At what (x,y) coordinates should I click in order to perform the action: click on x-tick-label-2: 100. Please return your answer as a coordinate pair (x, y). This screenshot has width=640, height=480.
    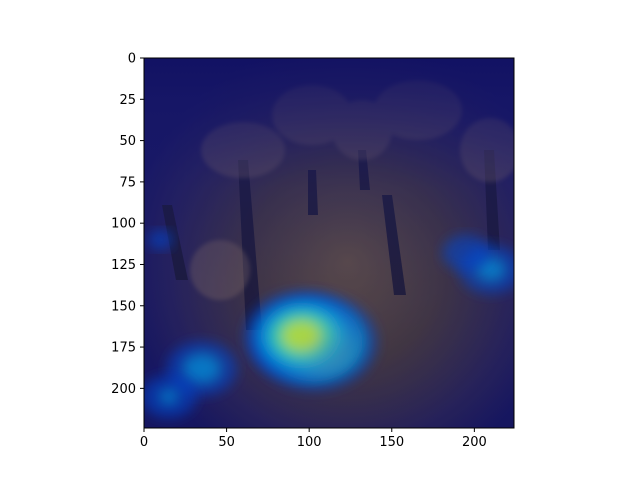
    Looking at the image, I should click on (309, 442).